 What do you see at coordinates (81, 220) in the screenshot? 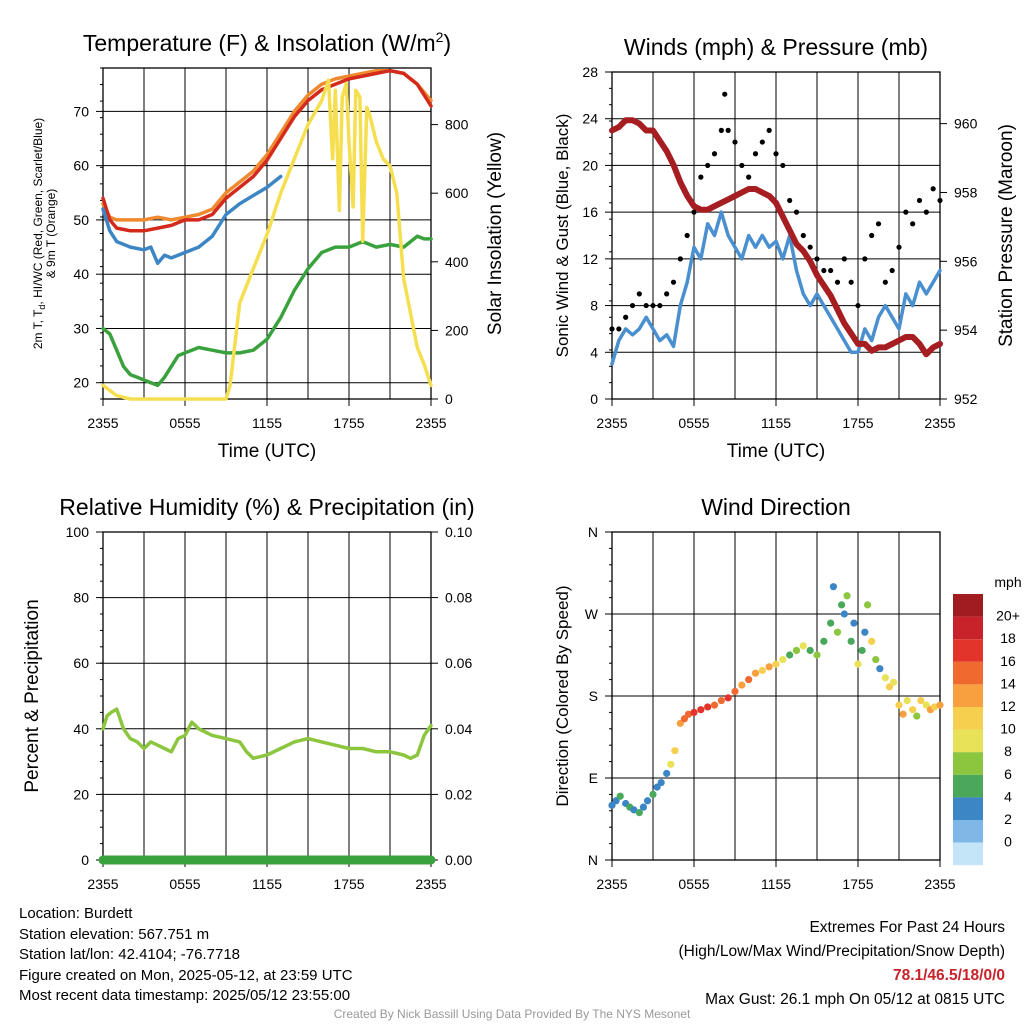
I see `y-tick-label: 50` at bounding box center [81, 220].